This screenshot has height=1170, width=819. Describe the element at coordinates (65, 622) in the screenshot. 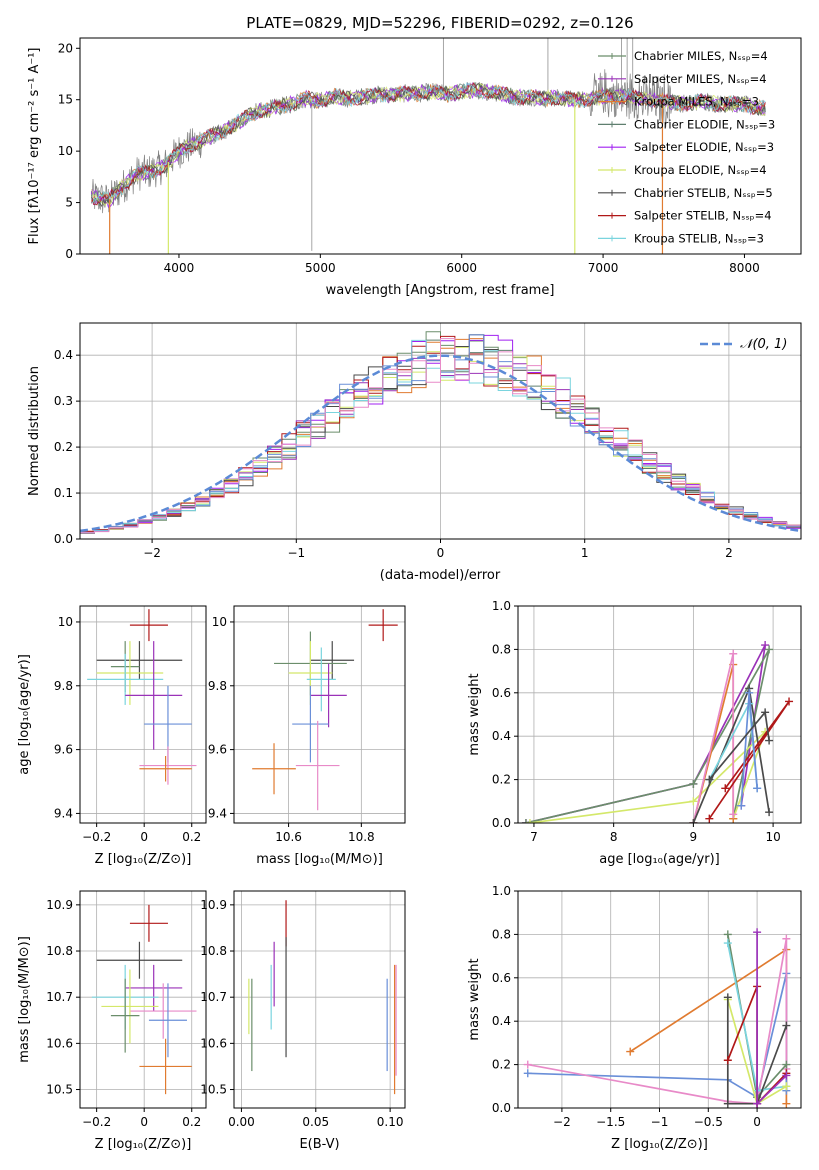

I see `age-vs-z-ytick-label: 10` at that location.